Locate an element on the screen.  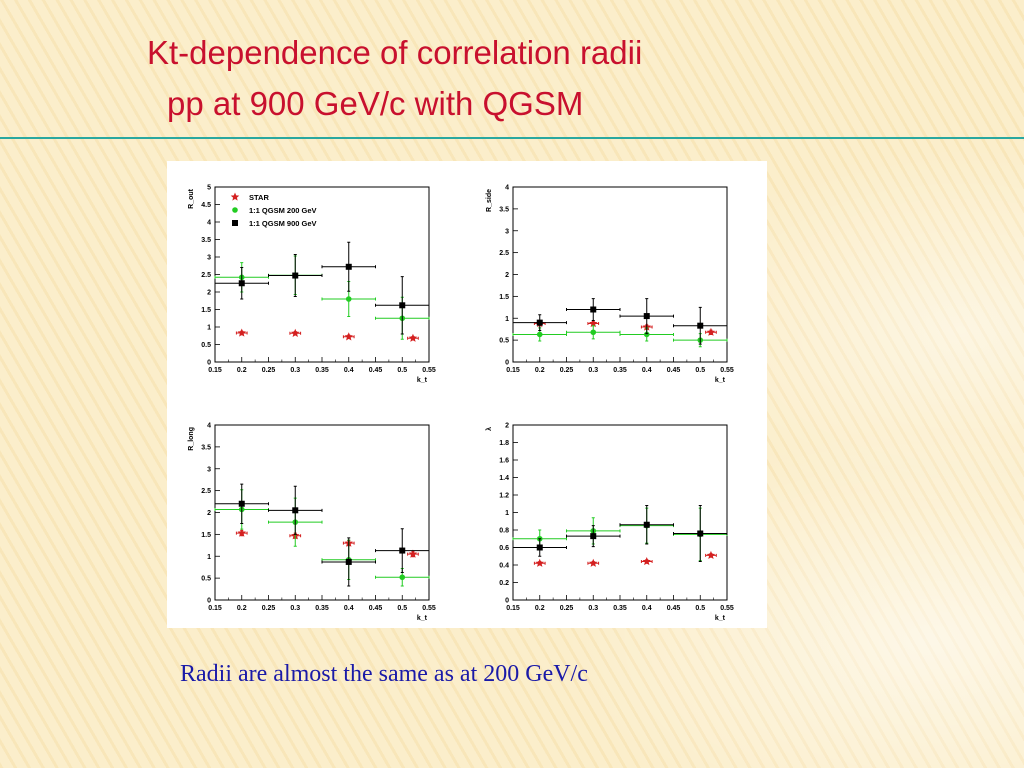
x-tick-label: 0.15 is located at coordinates (215, 608).